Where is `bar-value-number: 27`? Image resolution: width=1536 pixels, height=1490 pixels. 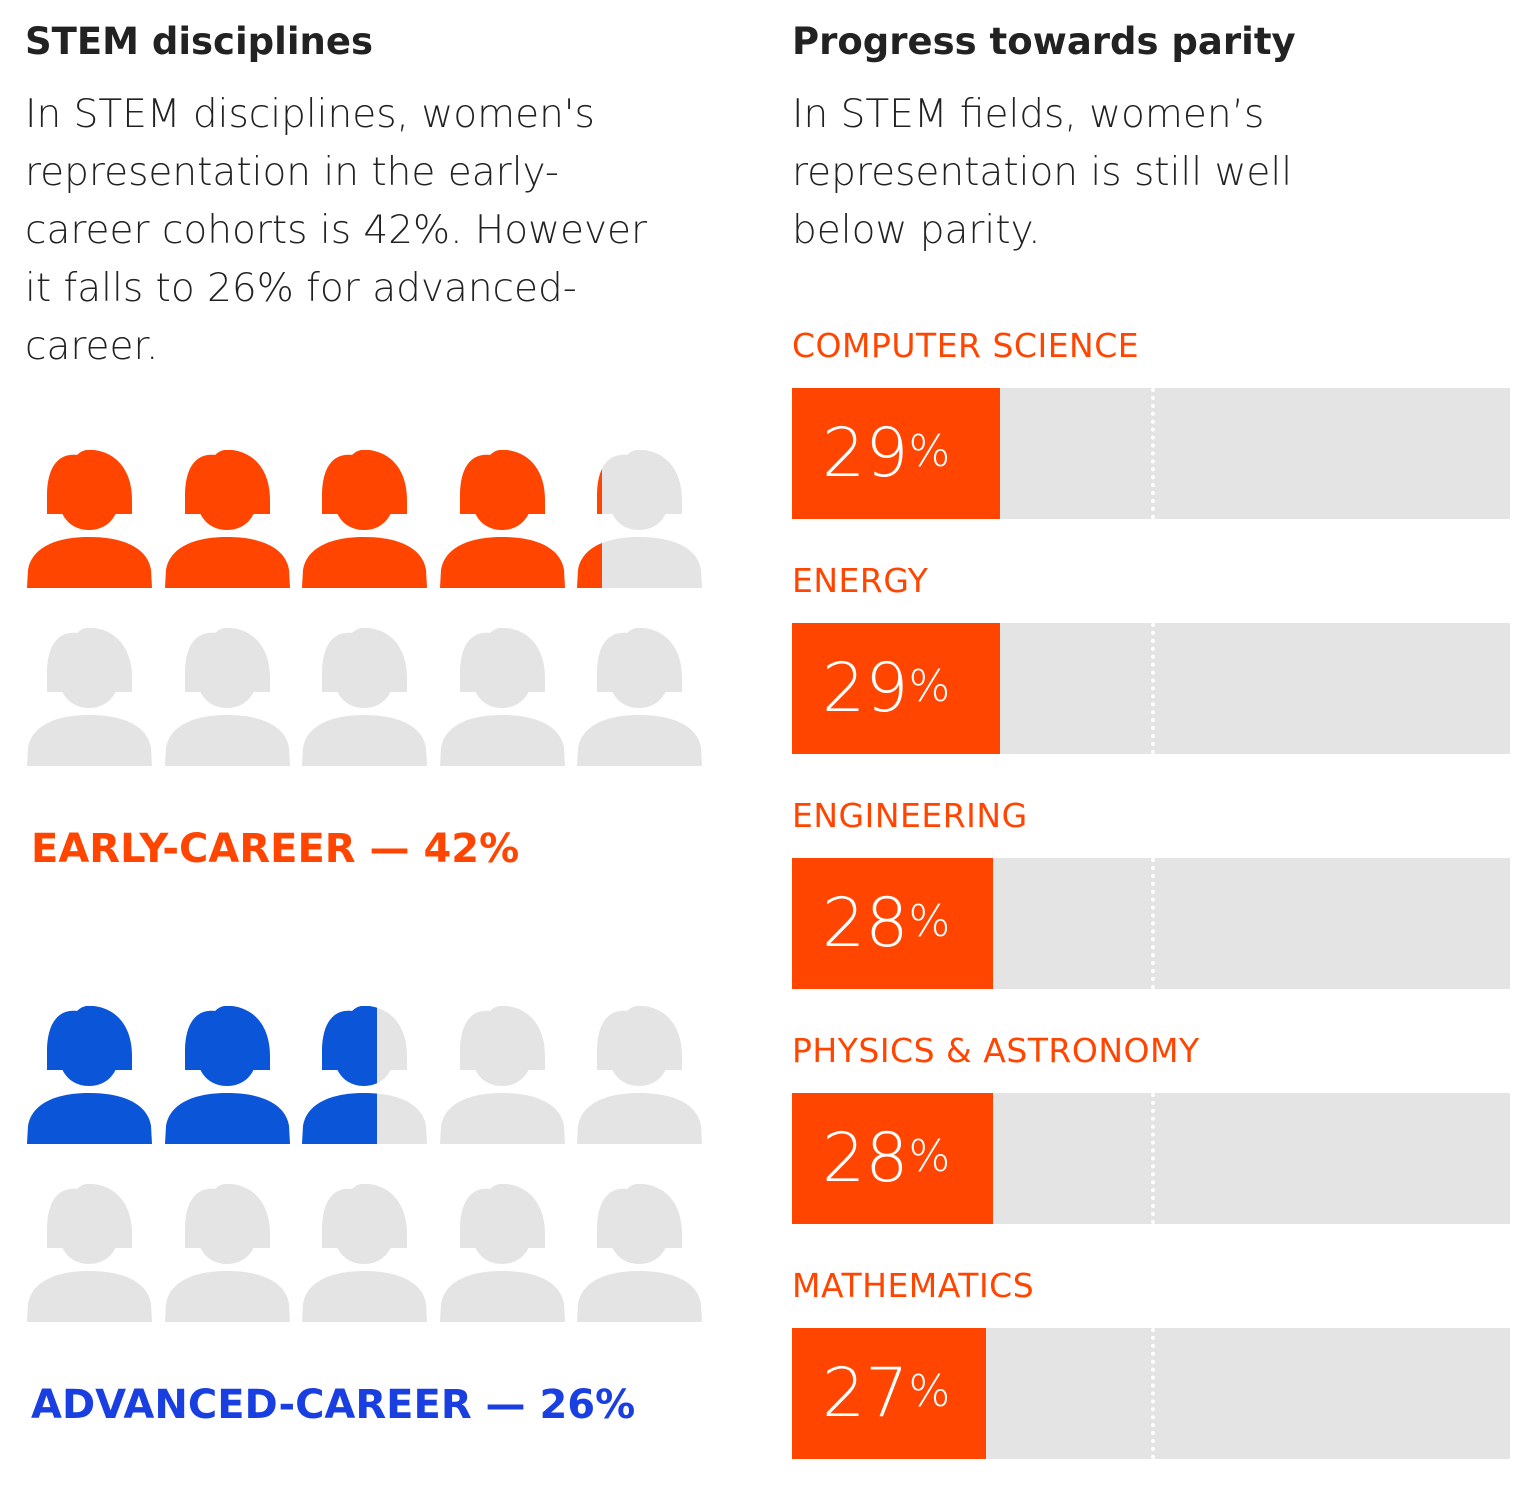
bar-value-number: 27 is located at coordinates (865, 1393).